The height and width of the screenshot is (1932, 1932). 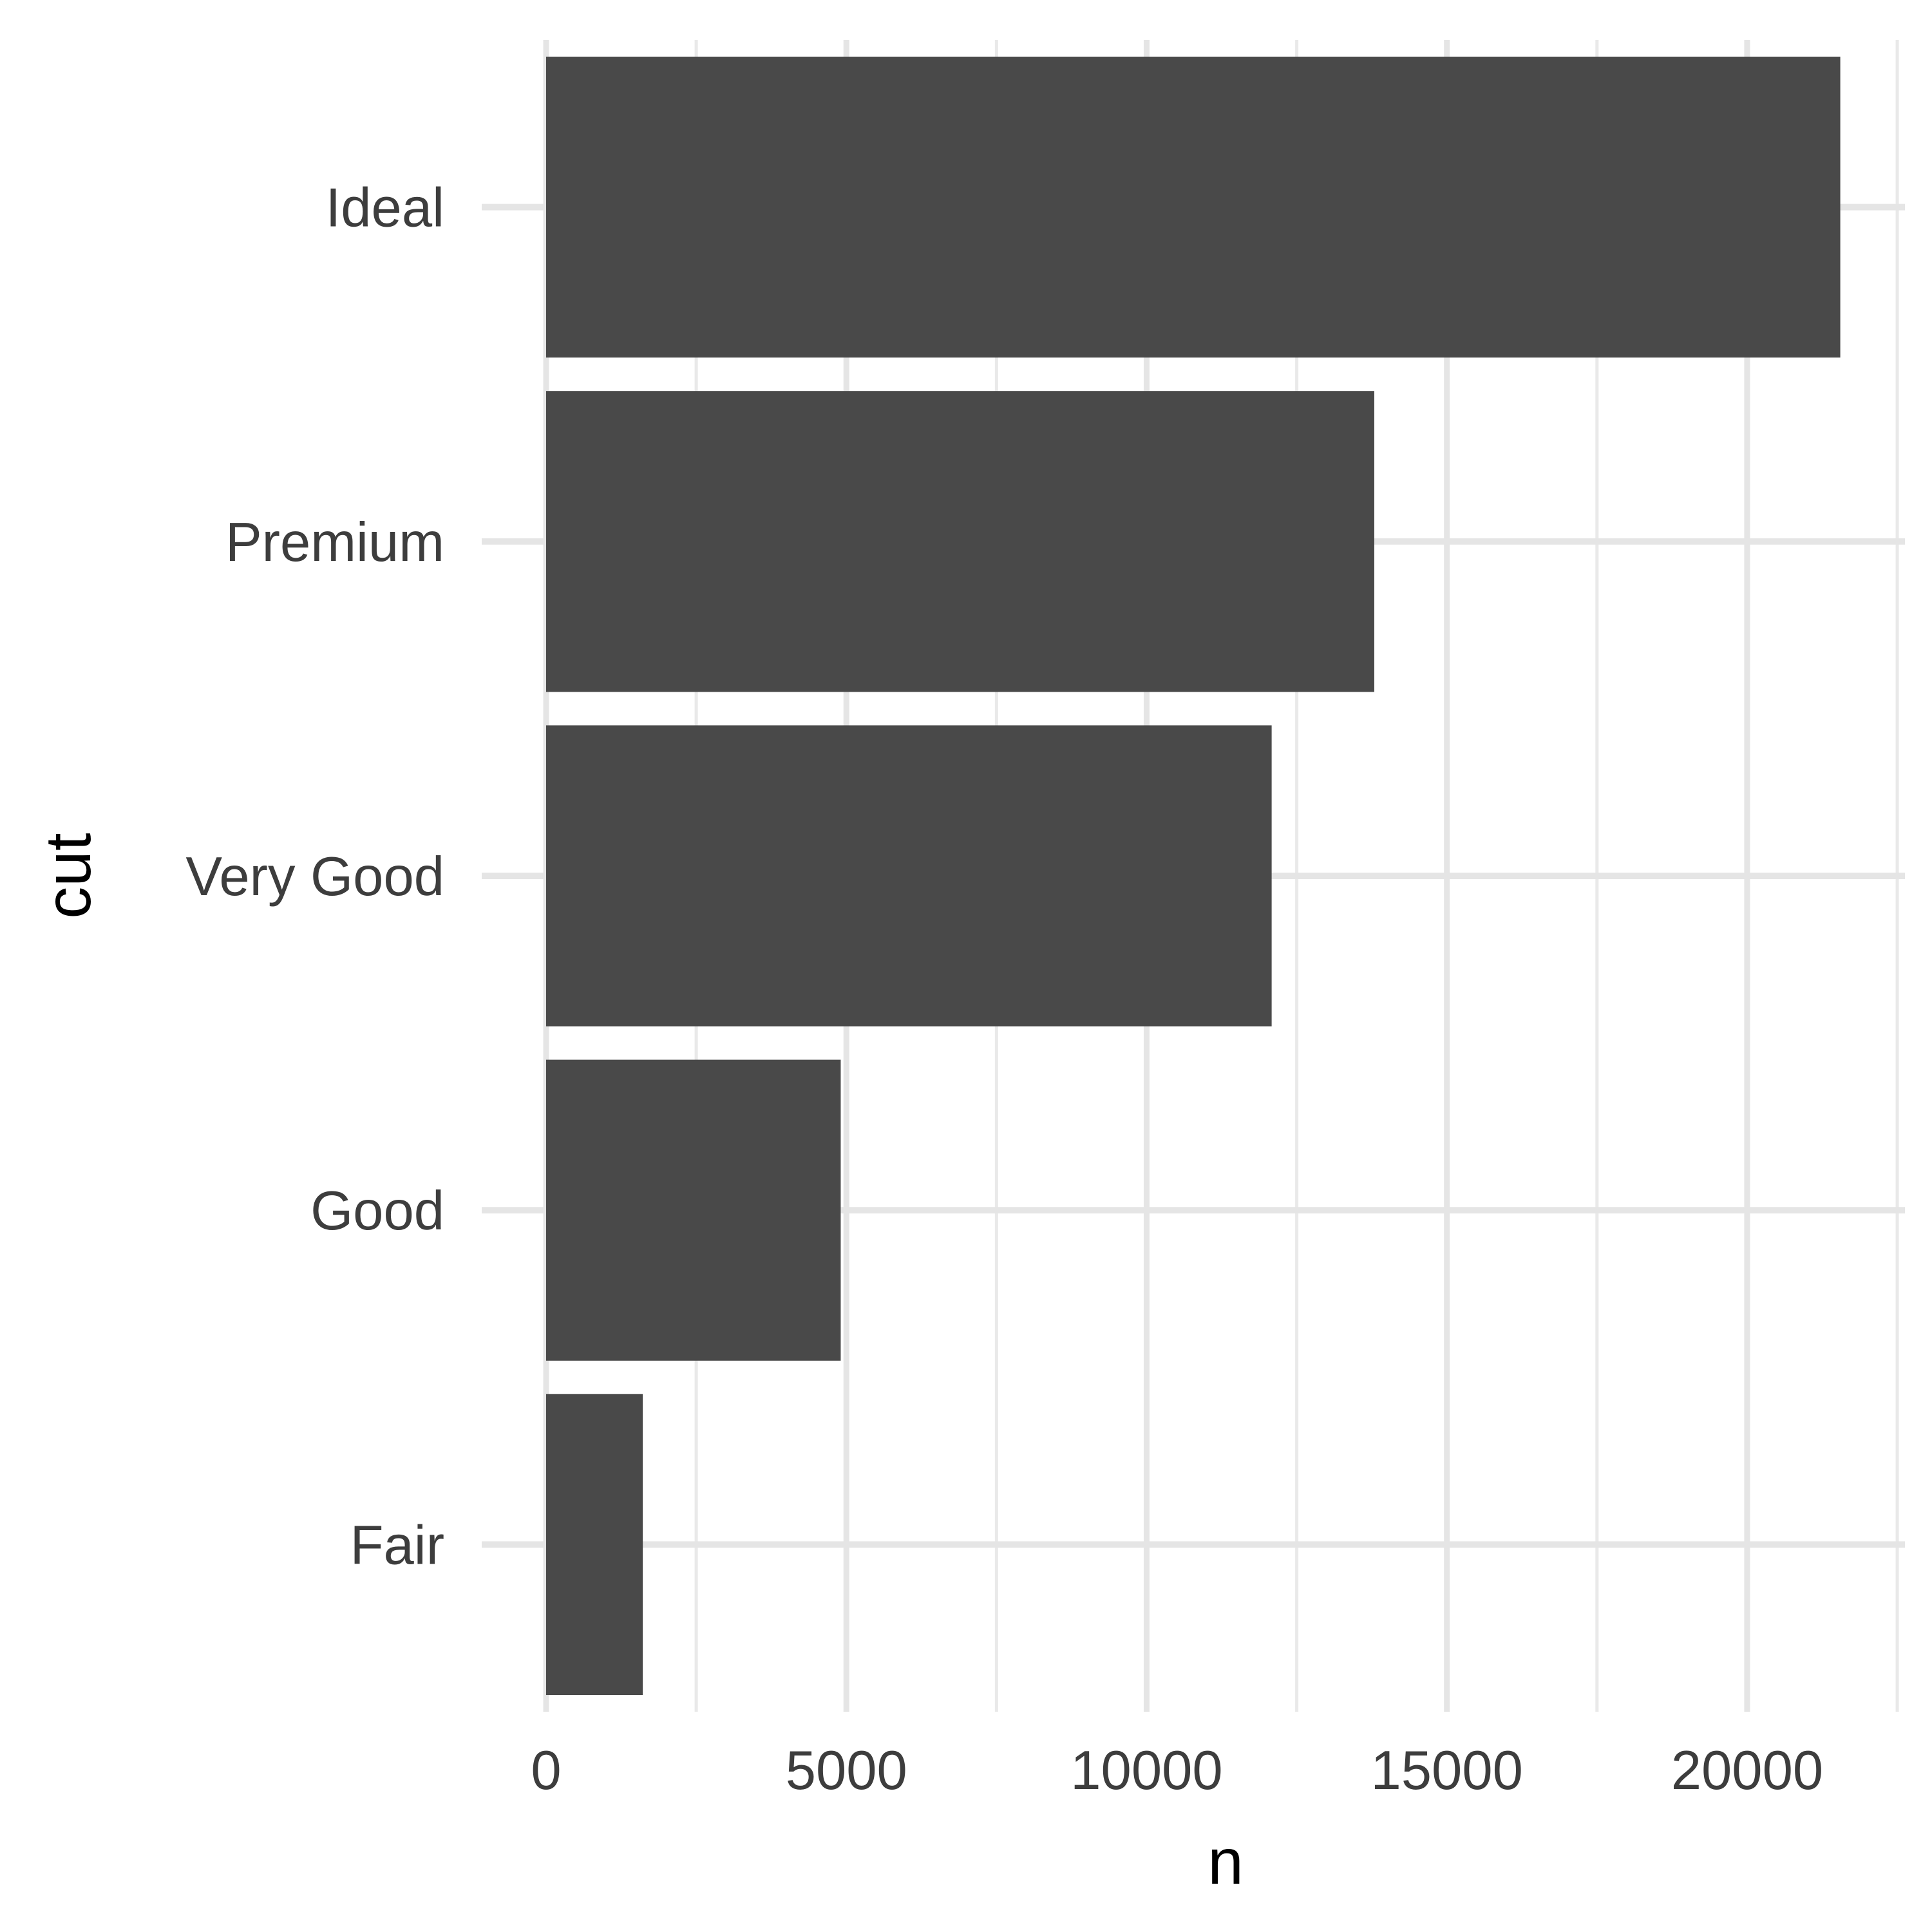 I want to click on bar-ideal, so click(x=1193, y=207).